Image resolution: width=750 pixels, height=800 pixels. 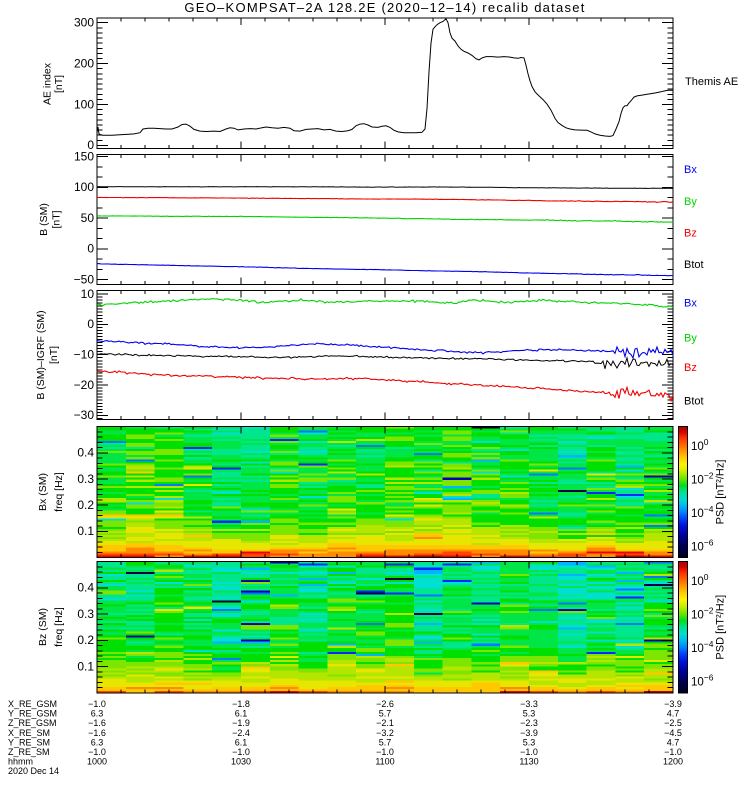 I want to click on svg-text: AE index, so click(x=48, y=83).